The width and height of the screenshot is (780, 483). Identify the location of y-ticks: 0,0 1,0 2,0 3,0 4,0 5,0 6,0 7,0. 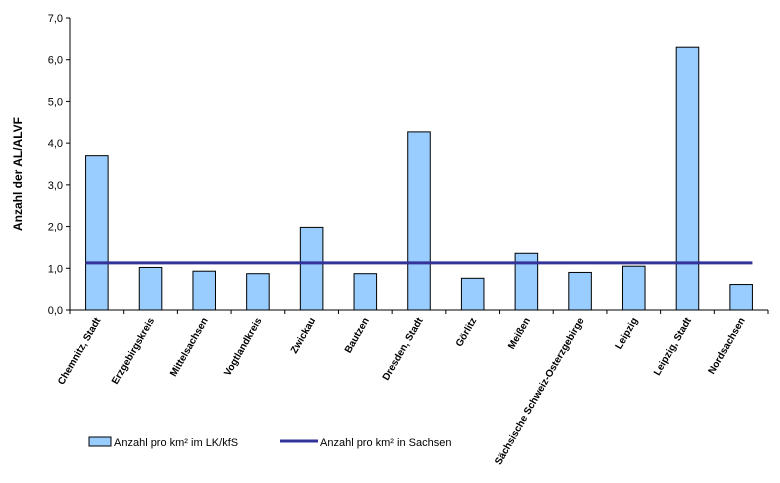
(59, 165).